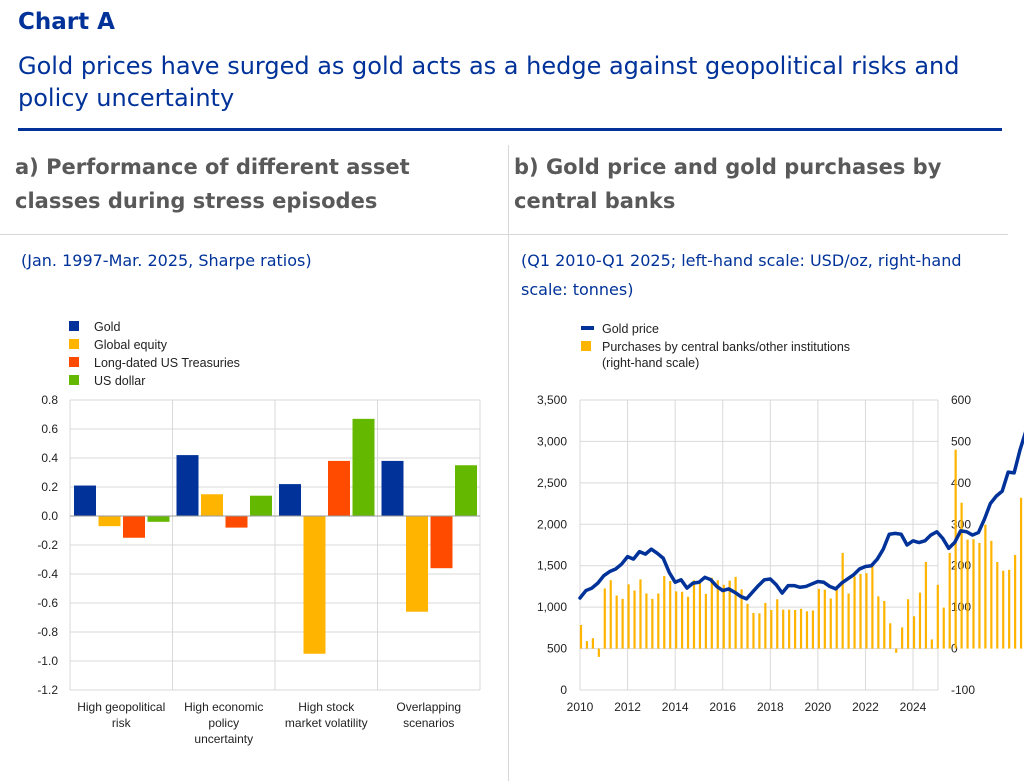 This screenshot has width=1024, height=781. I want to click on x-tick-label: 2016, so click(722, 707).